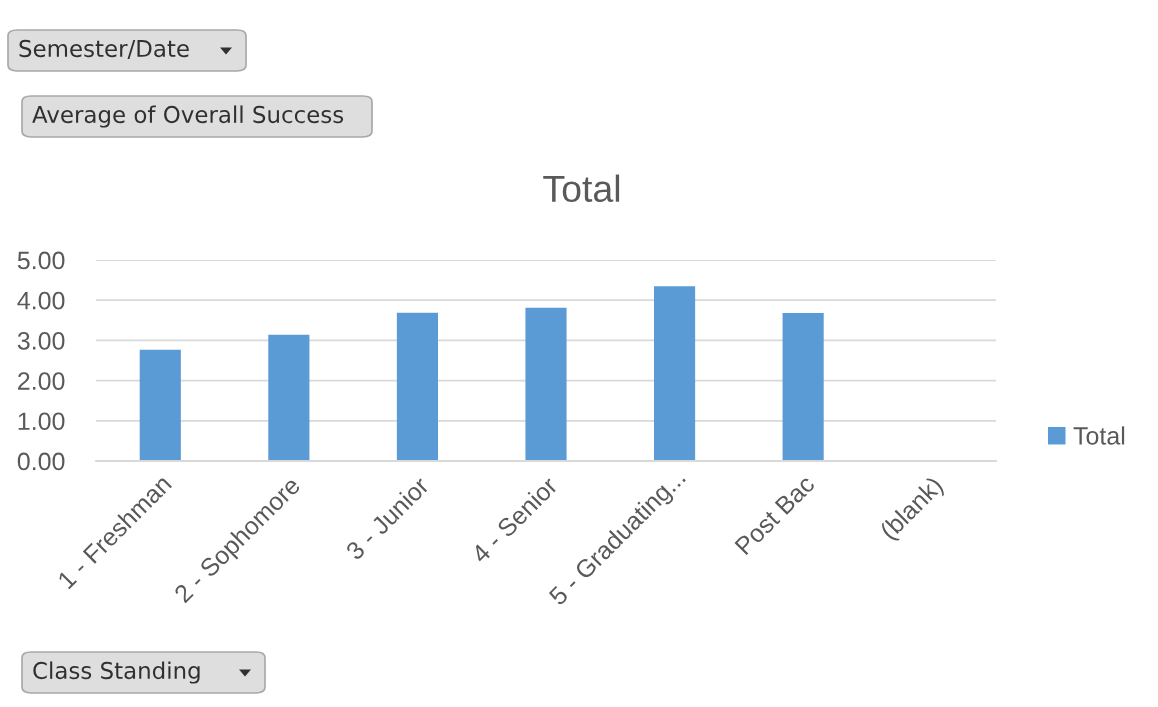 This screenshot has height=707, width=1158. I want to click on chart-title: Total, so click(581, 188).